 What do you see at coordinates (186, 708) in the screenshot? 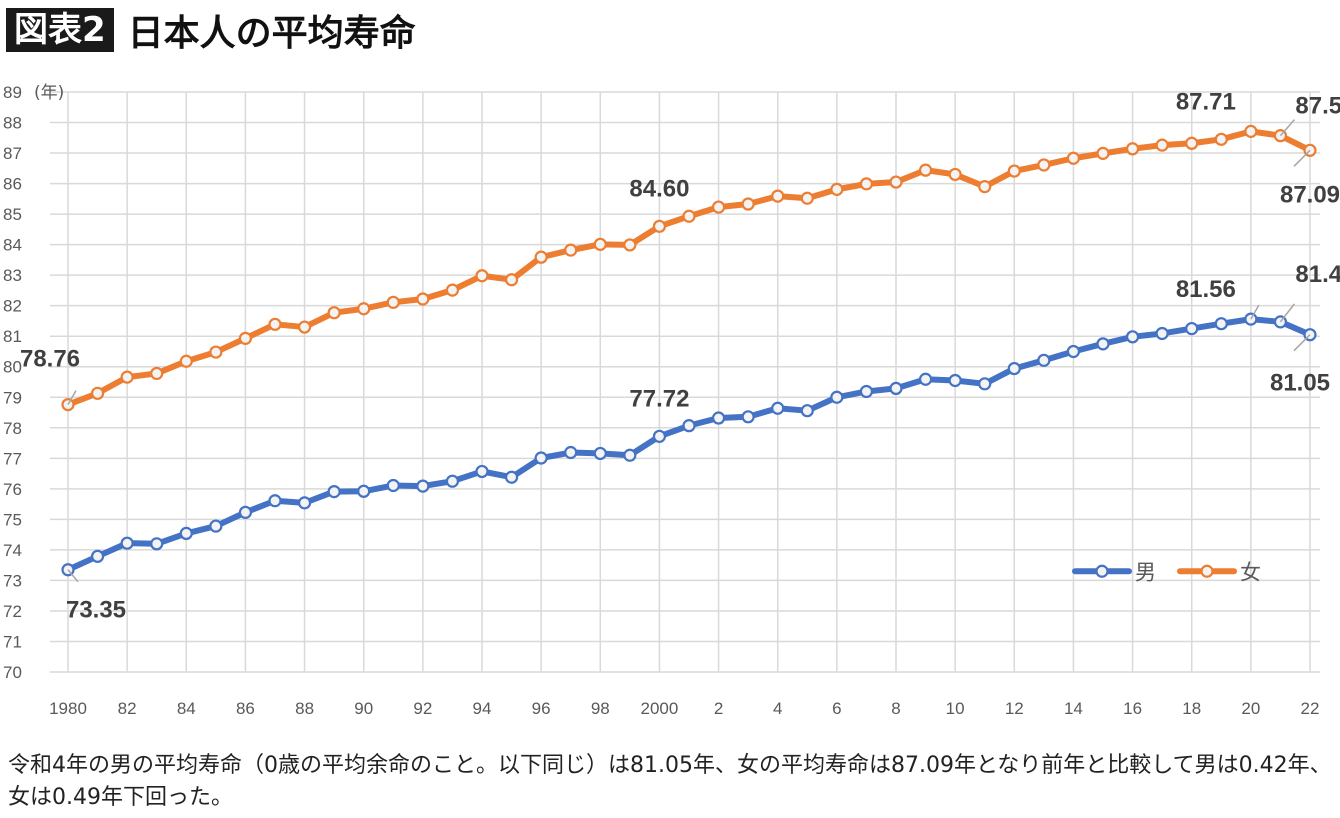
I see `x-tick-label: 84` at bounding box center [186, 708].